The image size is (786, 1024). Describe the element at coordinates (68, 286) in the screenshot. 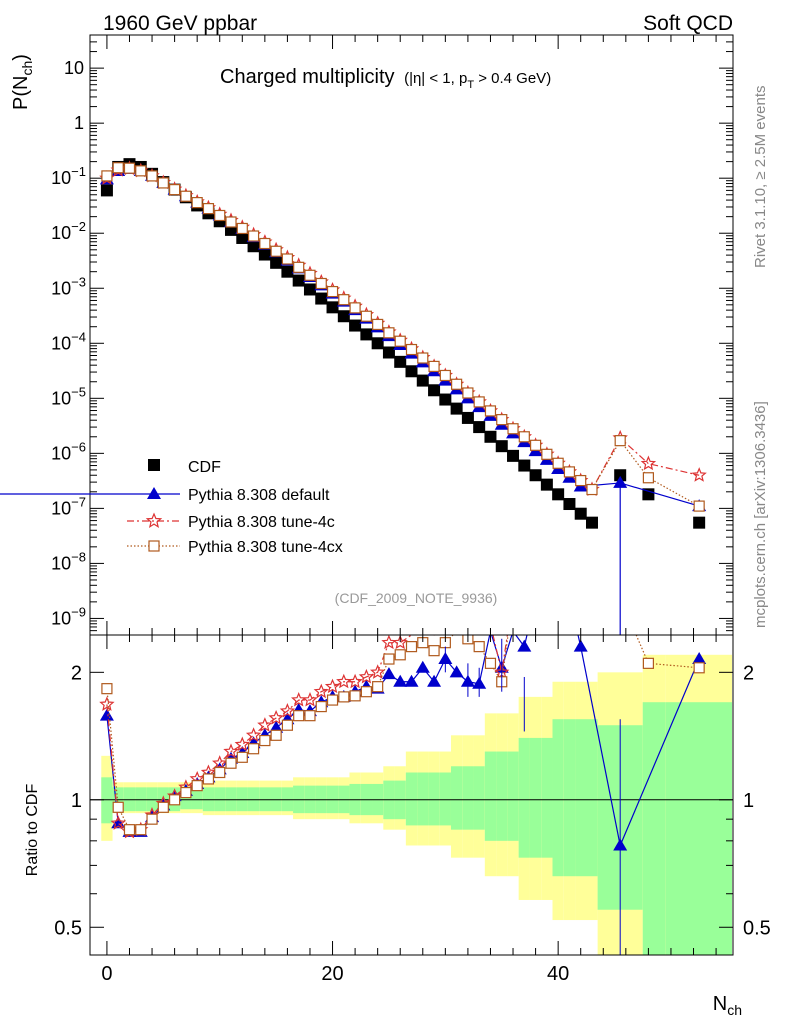

I see `main-y-tick-label: 10⁻³` at that location.